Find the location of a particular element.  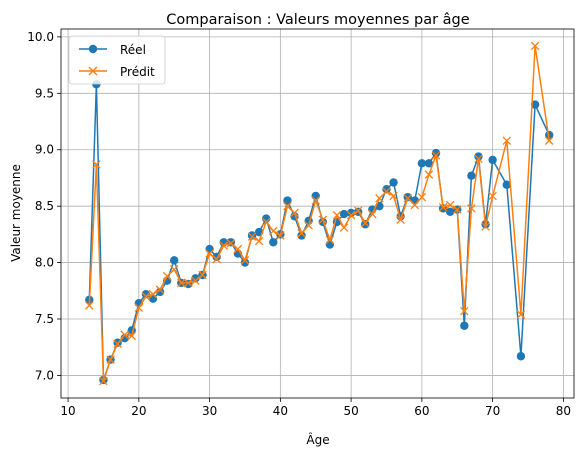

x-tick-label: 30 is located at coordinates (209, 411).